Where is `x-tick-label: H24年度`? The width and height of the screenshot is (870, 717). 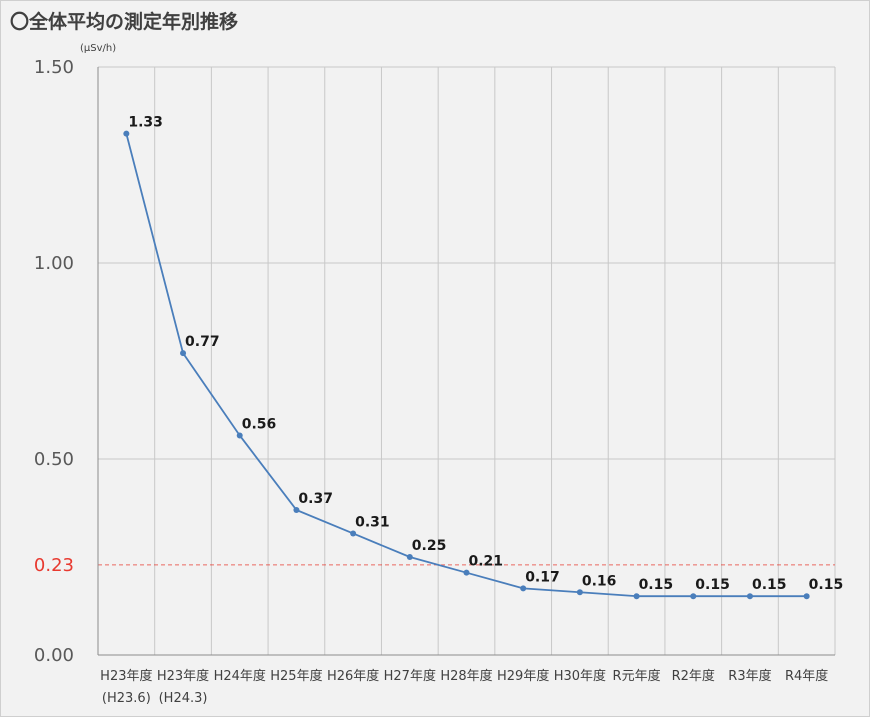
x-tick-label: H24年度 is located at coordinates (240, 676).